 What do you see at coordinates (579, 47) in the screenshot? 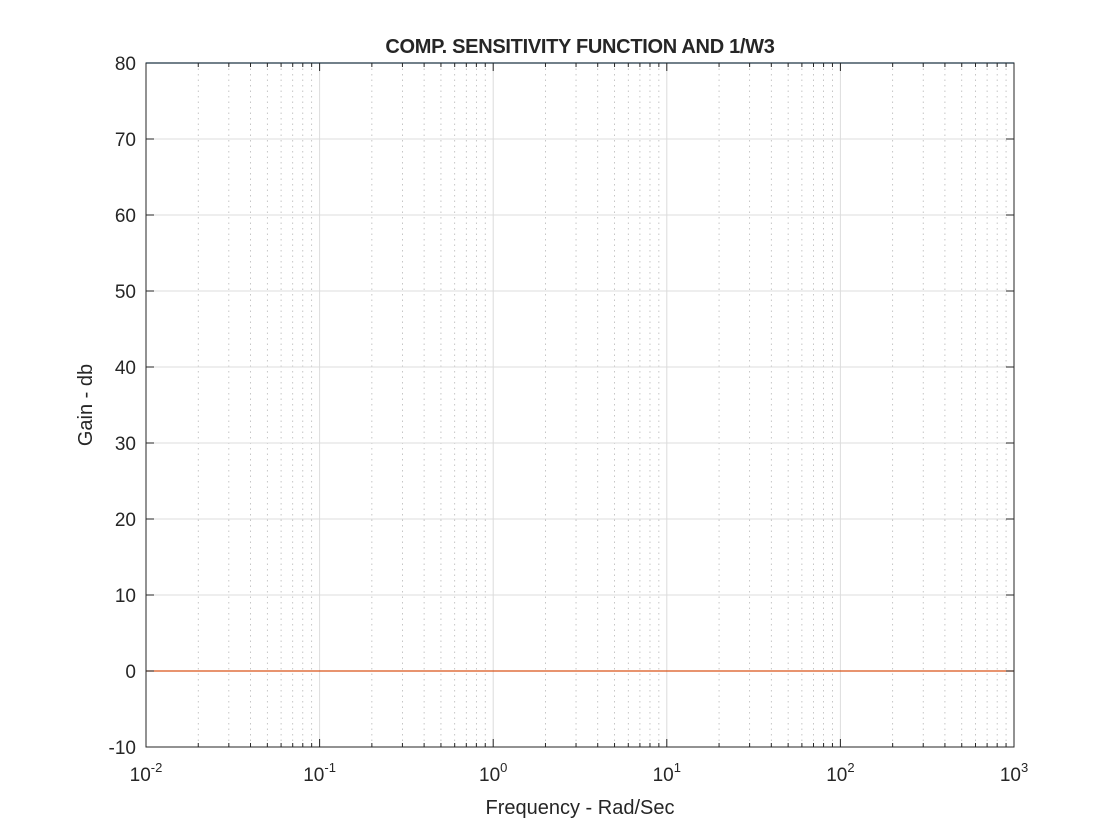
I see `chart-title: COMP. SENSITIVITY FUNCTION AND 1/W3` at bounding box center [579, 47].